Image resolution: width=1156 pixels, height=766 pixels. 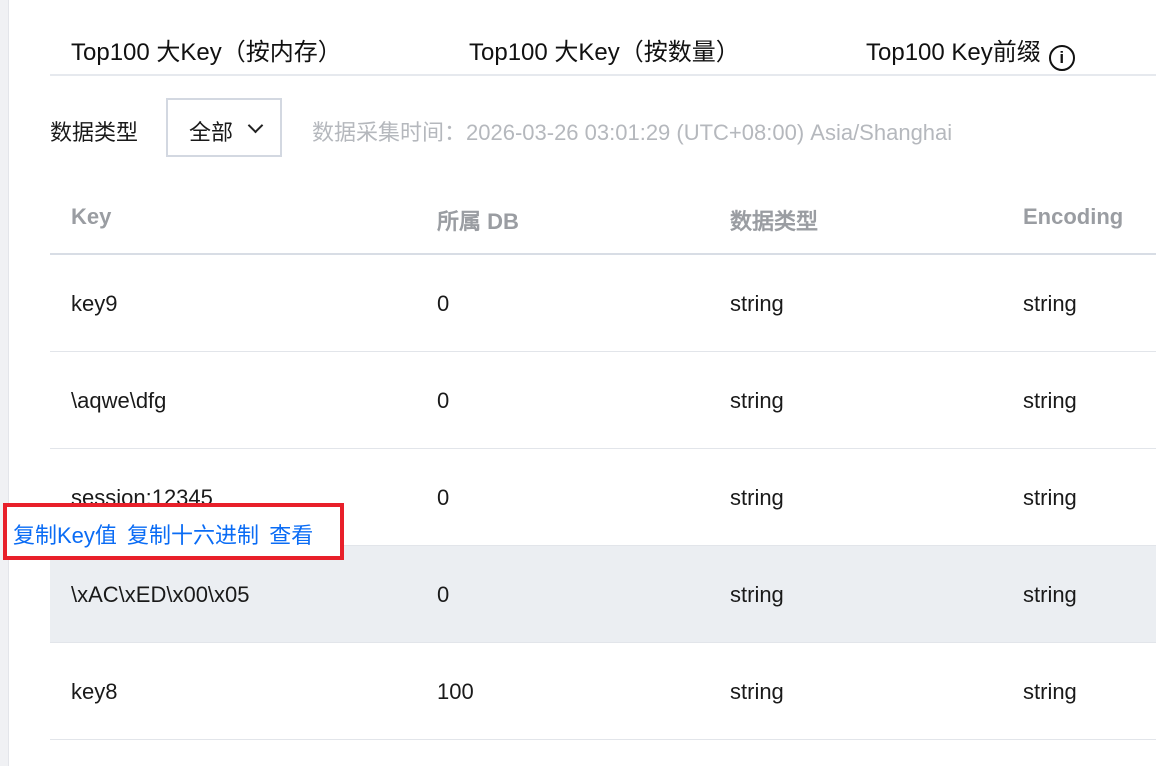 What do you see at coordinates (65, 535) in the screenshot?
I see `copy-key-link: 复制Key值` at bounding box center [65, 535].